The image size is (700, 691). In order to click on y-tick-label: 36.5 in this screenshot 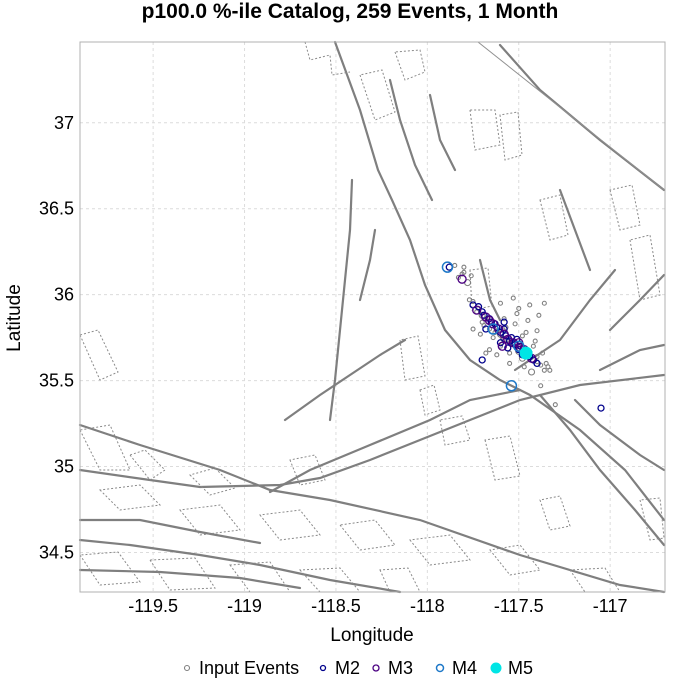, I will do `click(56, 209)`.